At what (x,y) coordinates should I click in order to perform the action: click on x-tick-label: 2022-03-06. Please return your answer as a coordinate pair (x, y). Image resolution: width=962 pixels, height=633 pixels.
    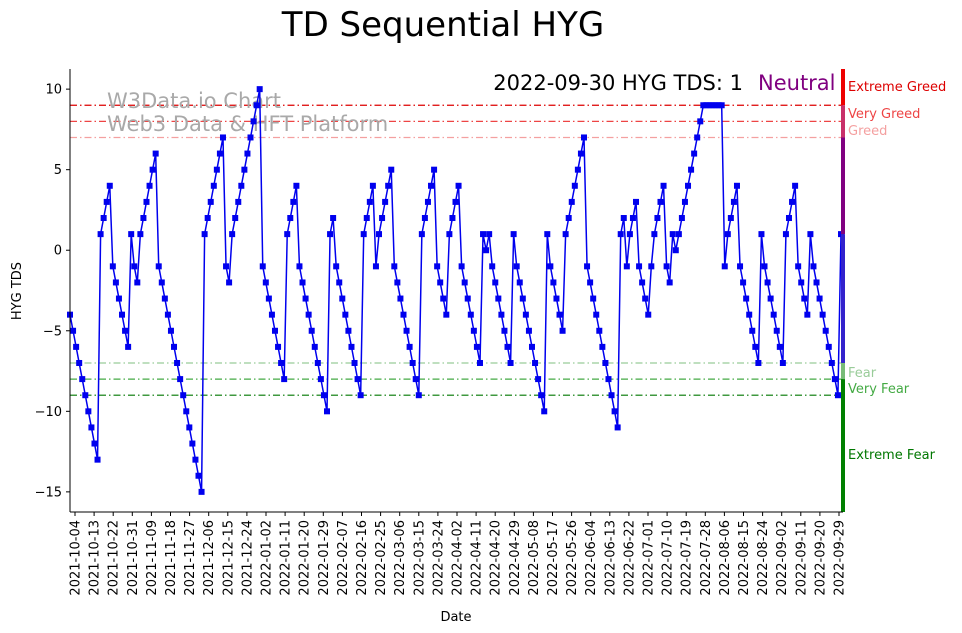
    Looking at the image, I should click on (400, 558).